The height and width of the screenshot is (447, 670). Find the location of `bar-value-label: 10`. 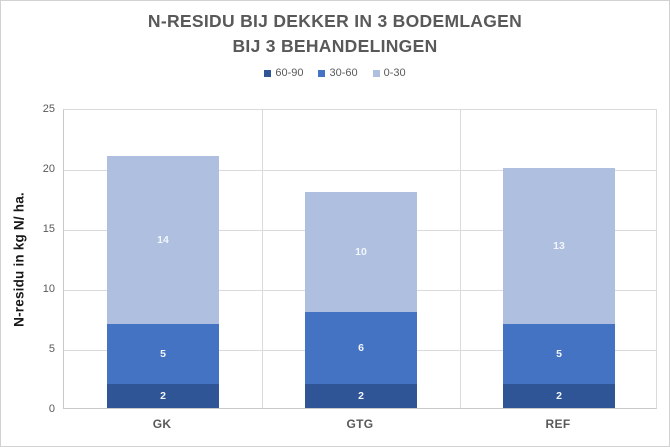

bar-value-label: 10 is located at coordinates (361, 252).